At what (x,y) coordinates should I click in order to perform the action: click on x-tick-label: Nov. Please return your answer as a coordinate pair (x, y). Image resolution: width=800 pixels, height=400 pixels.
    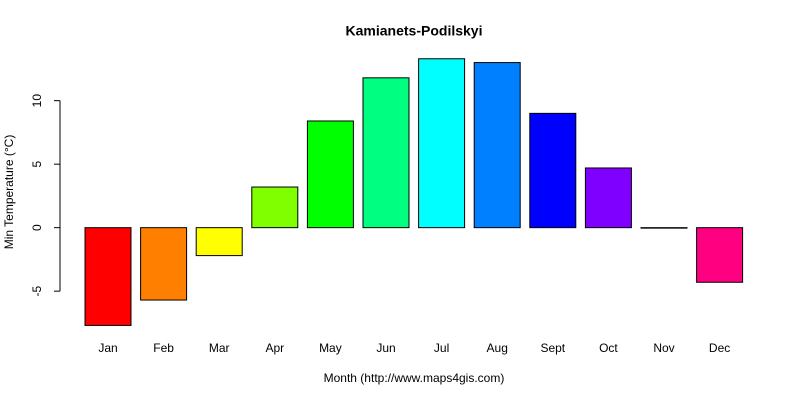
    Looking at the image, I should click on (663, 348).